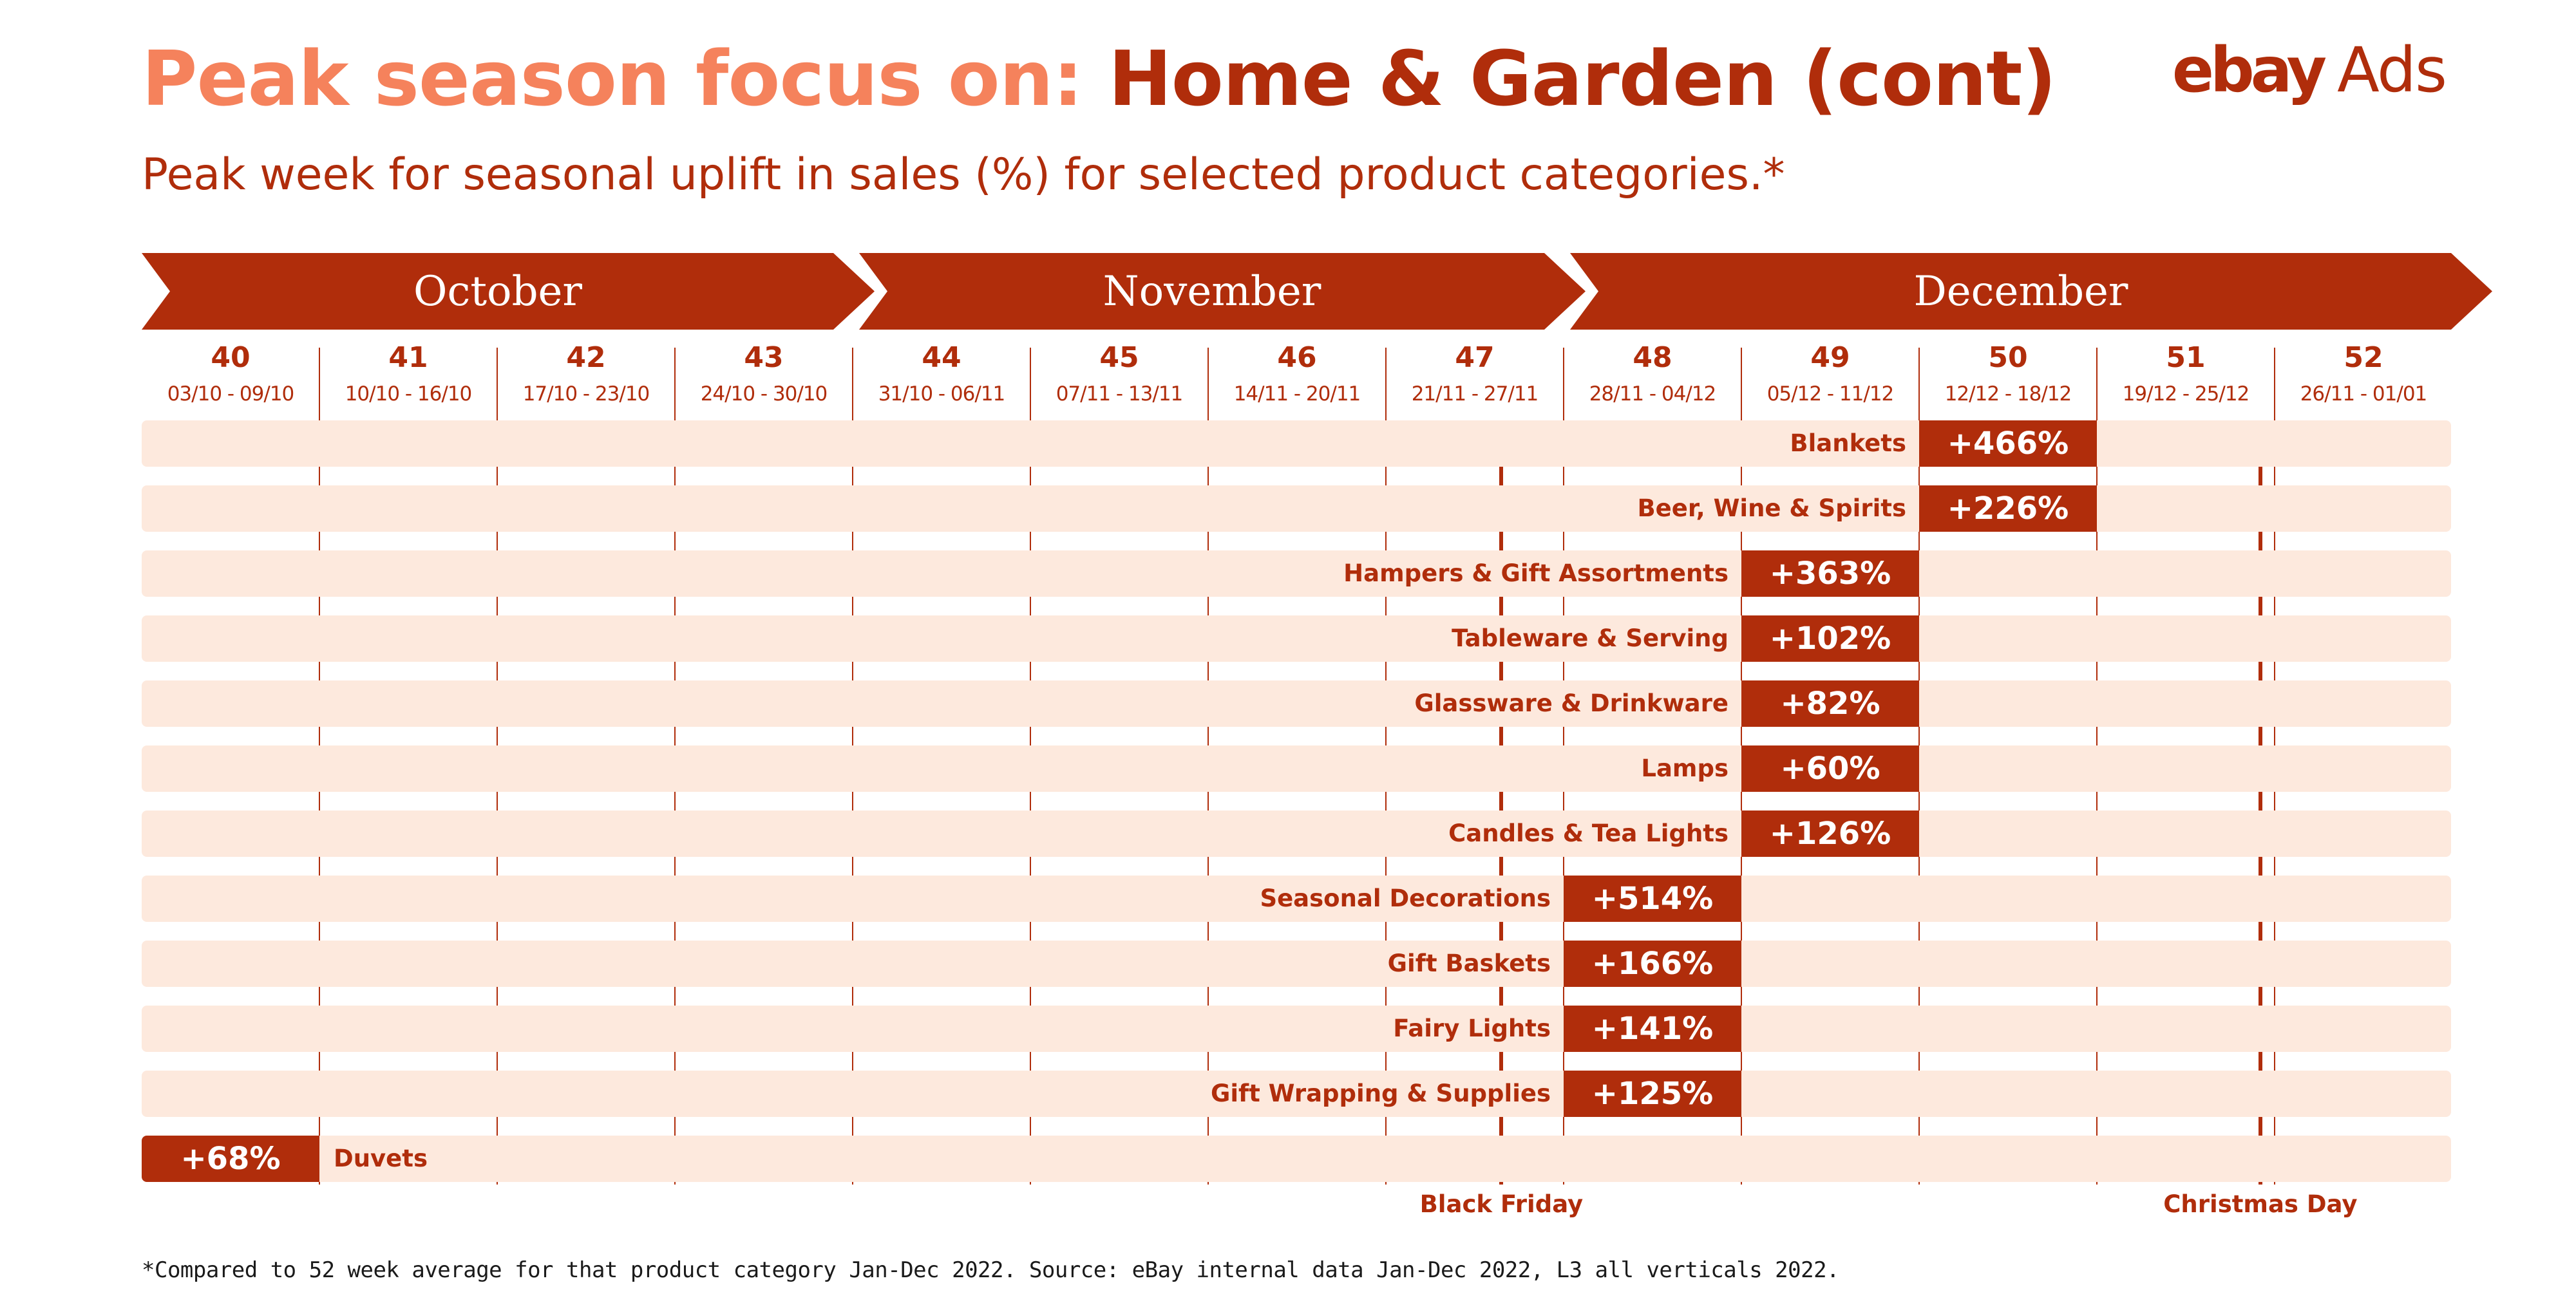 Image resolution: width=2576 pixels, height=1312 pixels. What do you see at coordinates (1653, 1029) in the screenshot?
I see `uplift-value: +141%` at bounding box center [1653, 1029].